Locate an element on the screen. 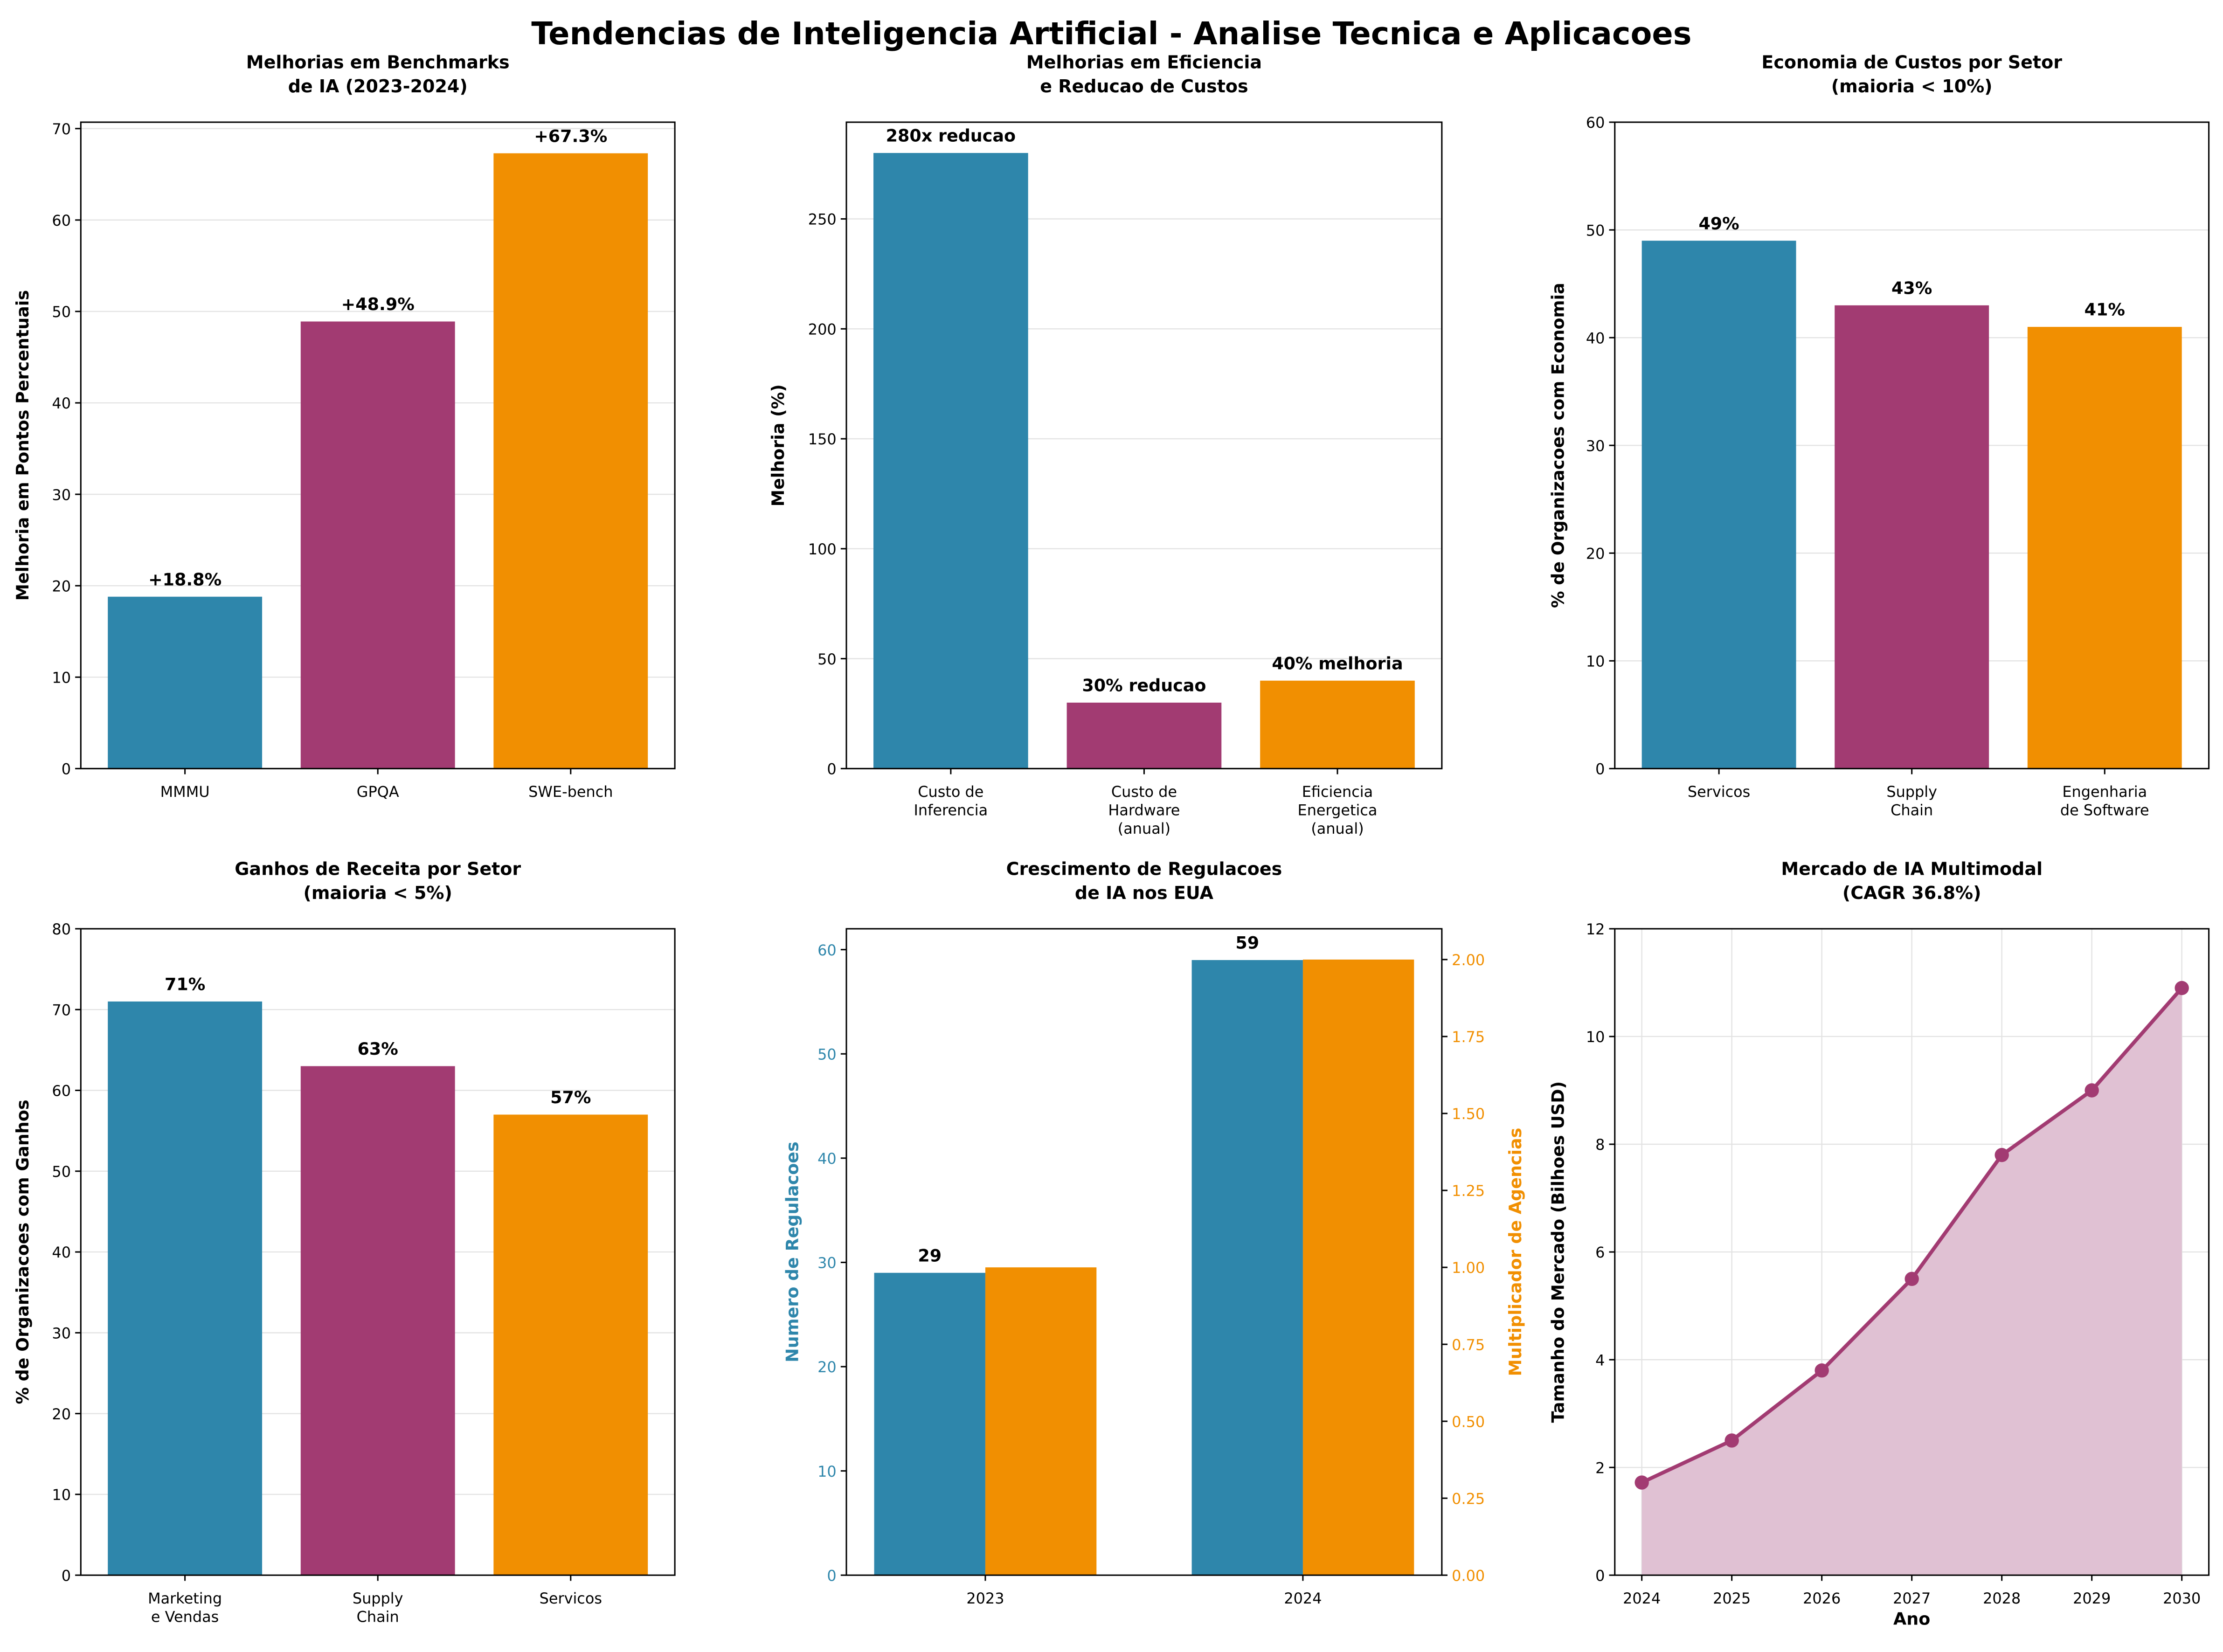  x-tick-label-line: MMMU is located at coordinates (185, 792).